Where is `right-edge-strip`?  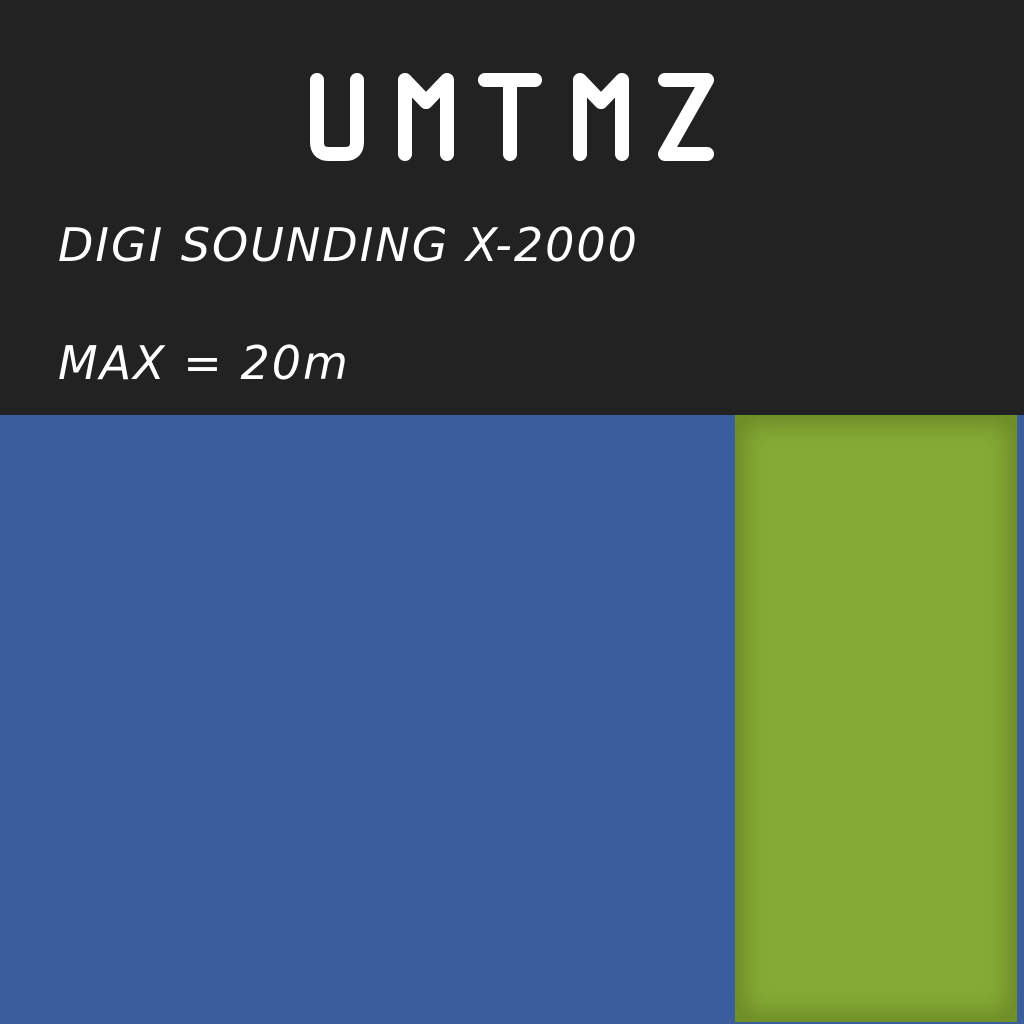 right-edge-strip is located at coordinates (1020, 719).